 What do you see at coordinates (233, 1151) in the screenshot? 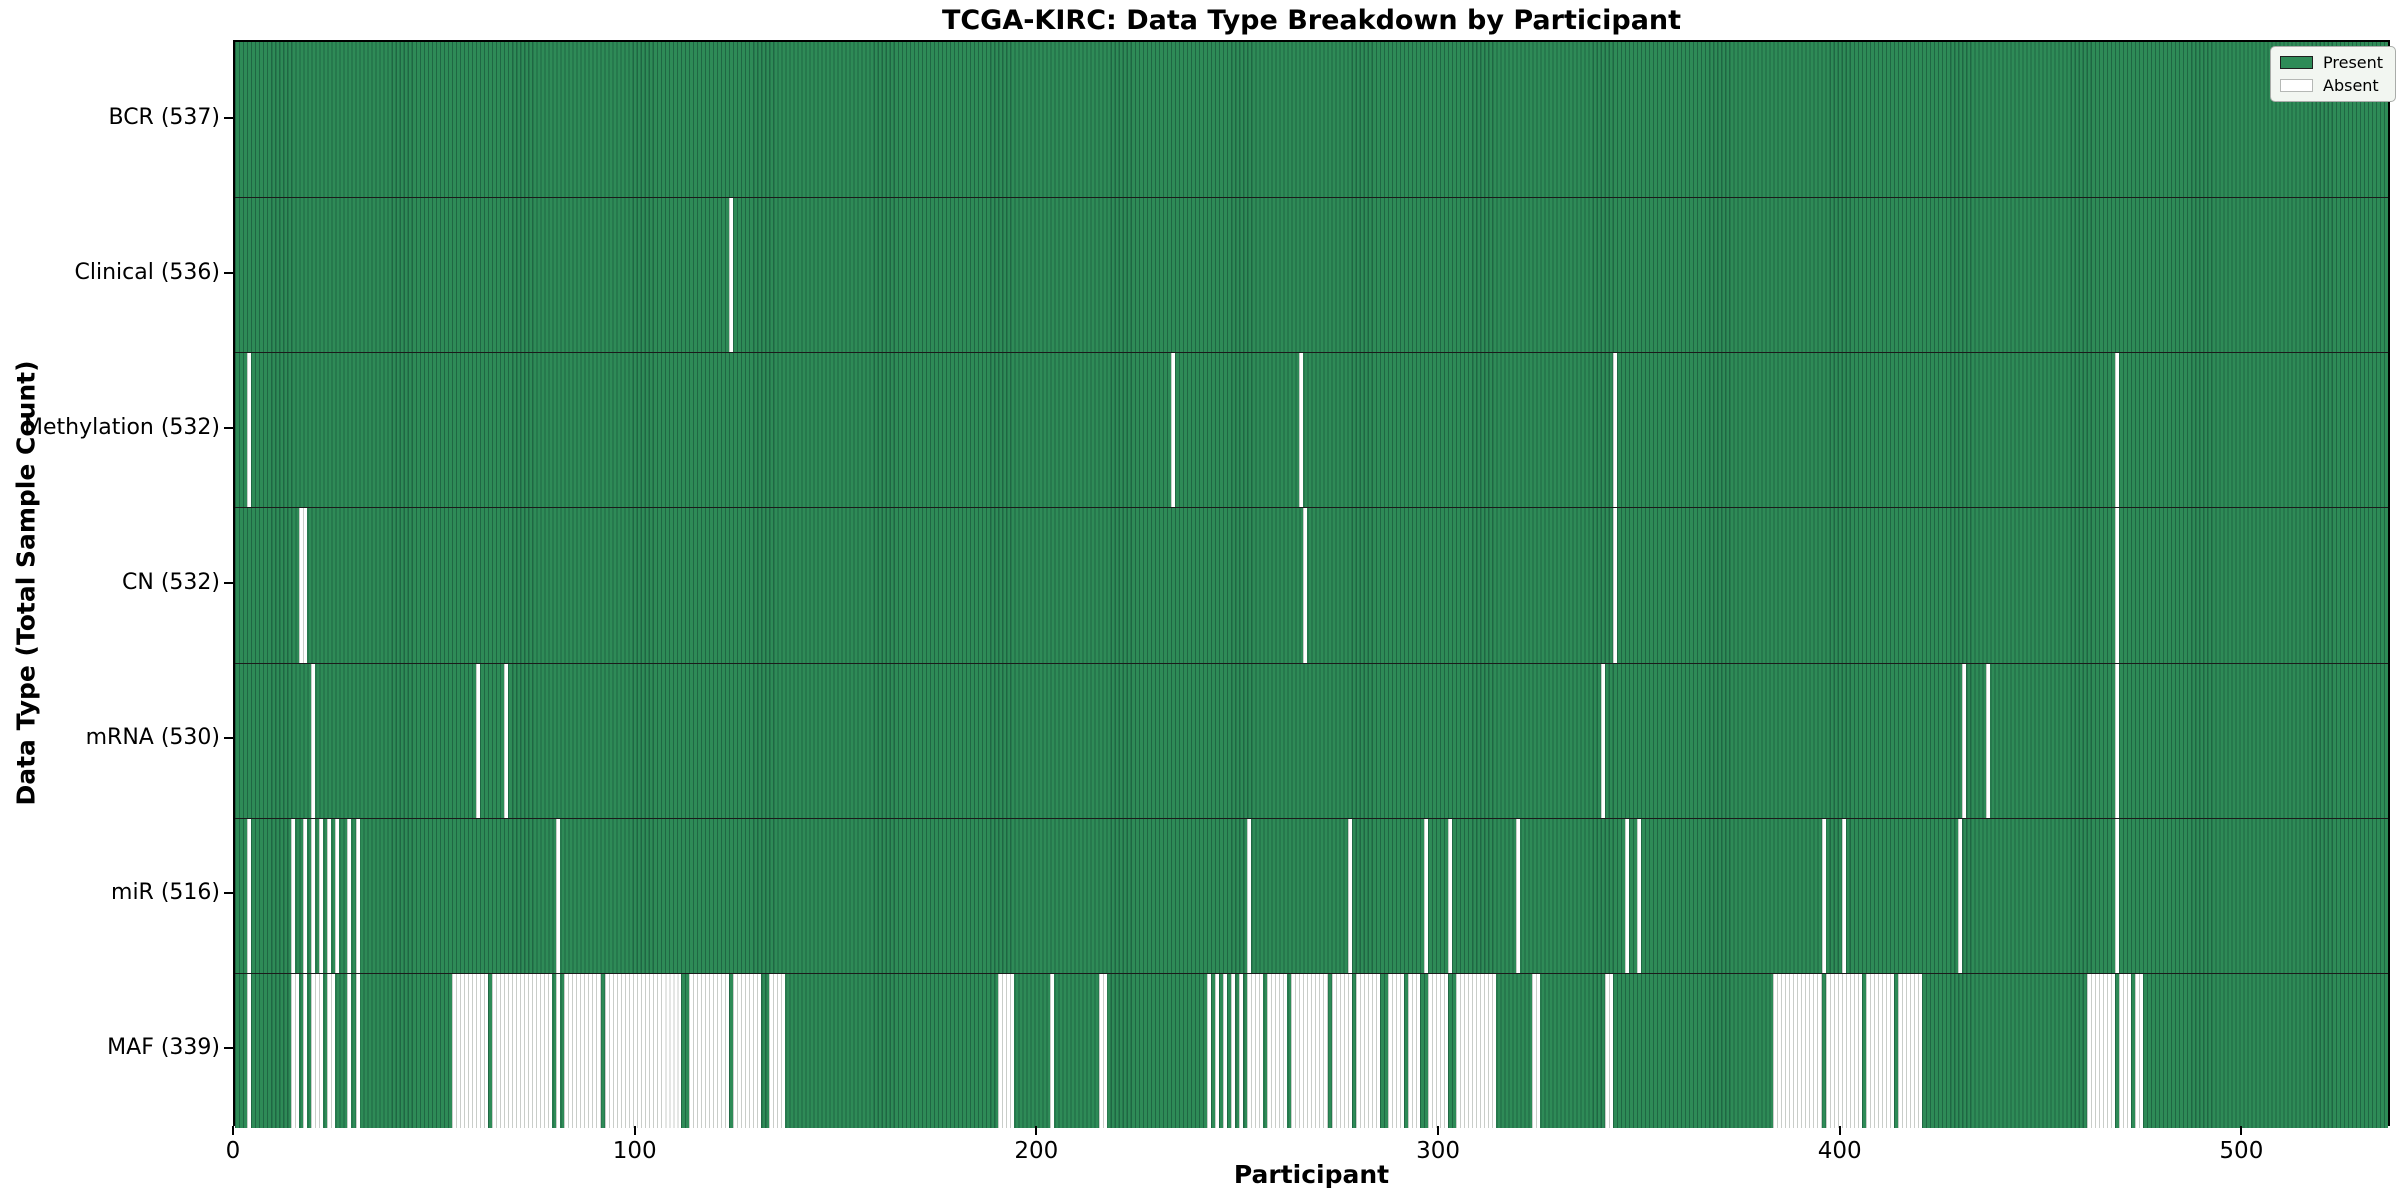
I see `x-tick-label: 0` at bounding box center [233, 1151].